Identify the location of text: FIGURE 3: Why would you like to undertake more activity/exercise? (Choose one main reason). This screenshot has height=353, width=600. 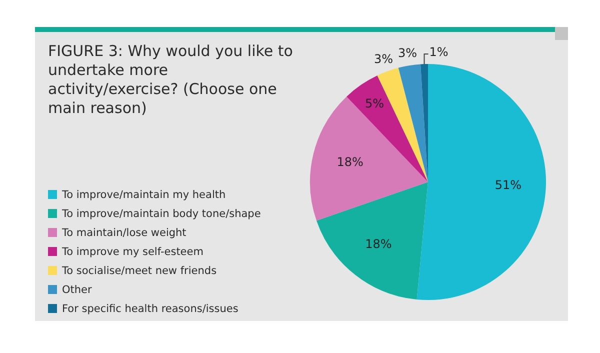
(171, 80).